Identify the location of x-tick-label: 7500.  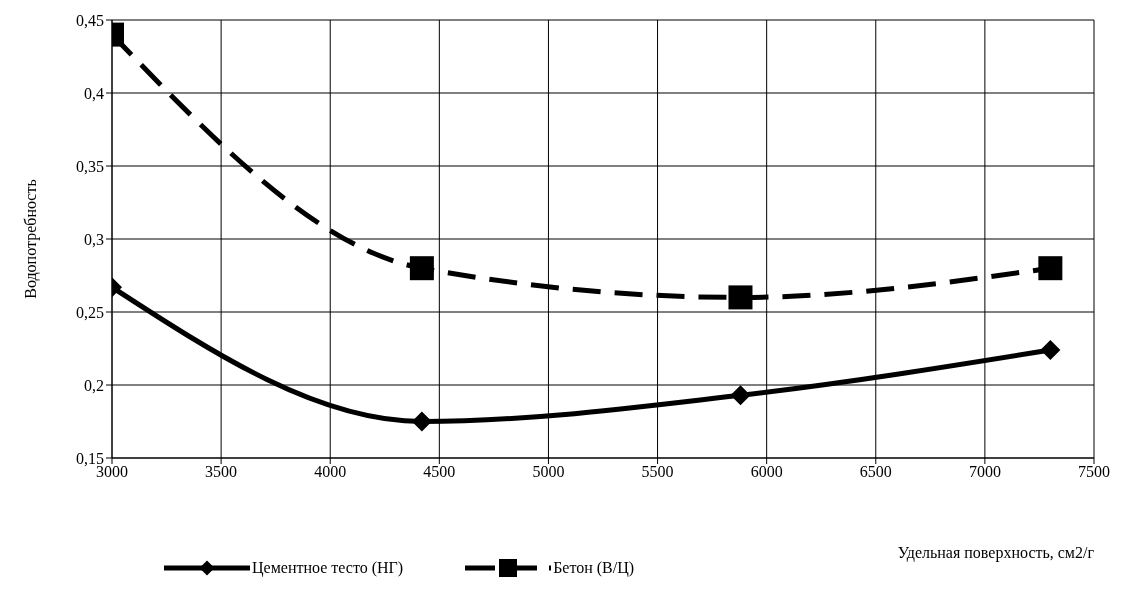
(1094, 472).